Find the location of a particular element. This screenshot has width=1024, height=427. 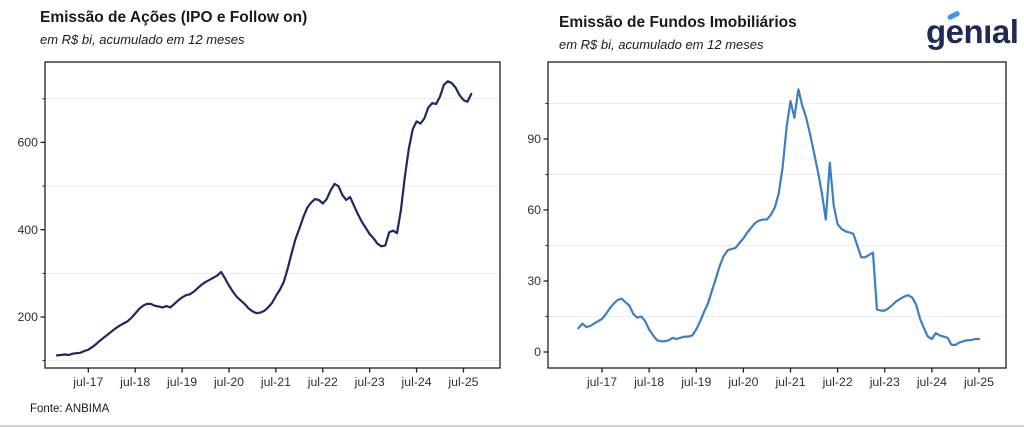

bottom-divider is located at coordinates (512, 426).